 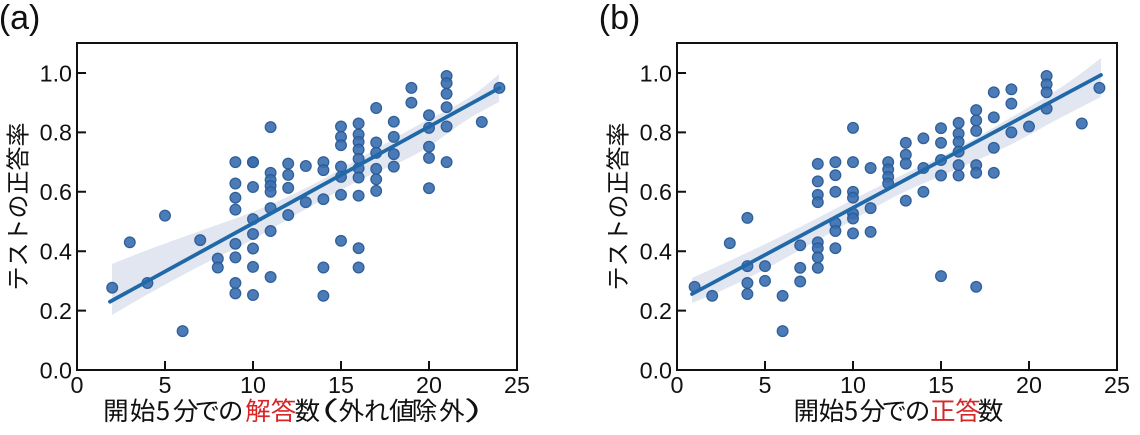 What do you see at coordinates (620, 18) in the screenshot?
I see `svg-text: (b)` at bounding box center [620, 18].